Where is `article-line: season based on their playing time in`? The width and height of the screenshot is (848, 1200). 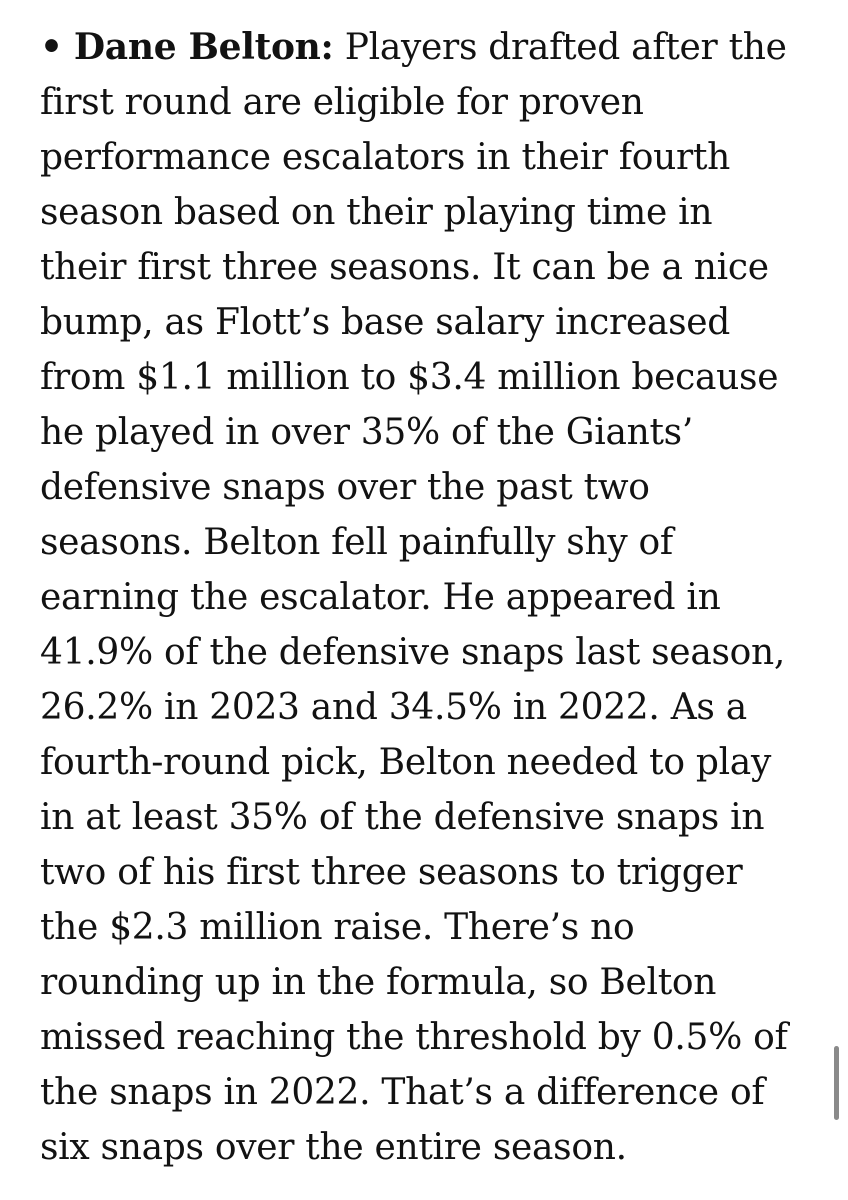 article-line: season based on their playing time in is located at coordinates (376, 212).